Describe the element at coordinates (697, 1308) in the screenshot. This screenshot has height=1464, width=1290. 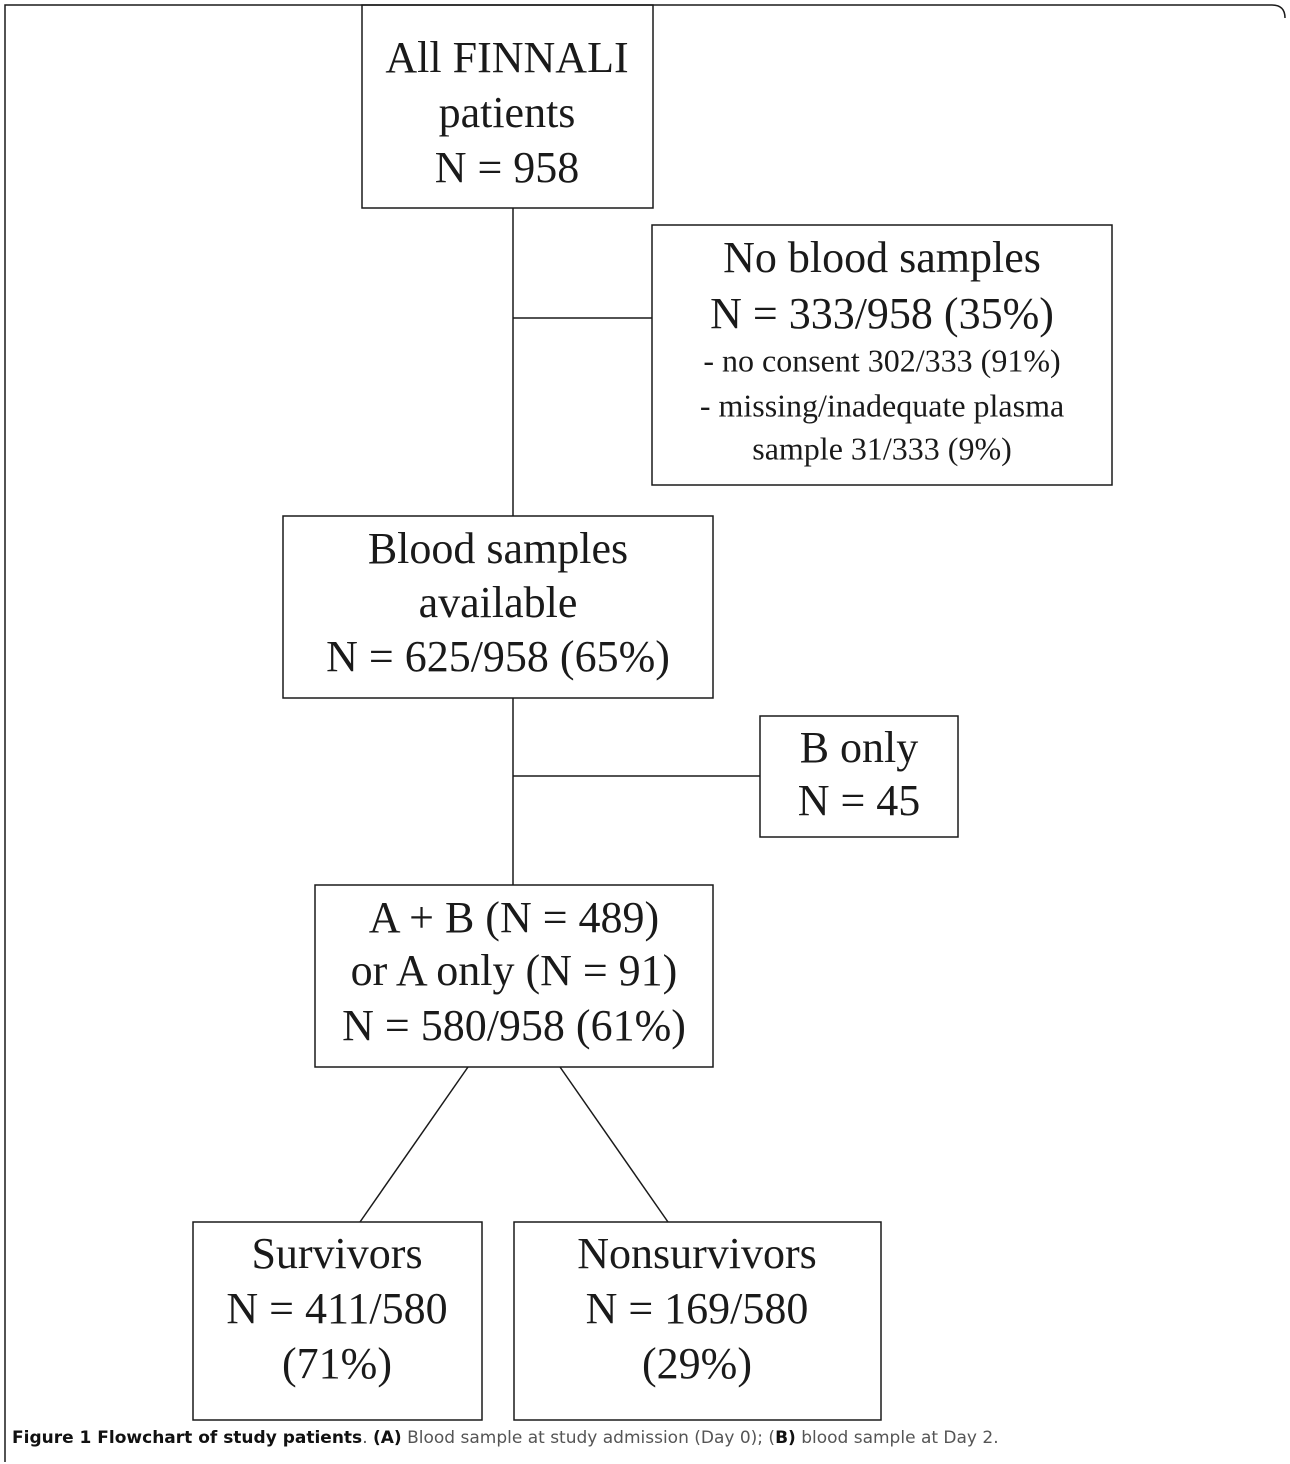
I see `node-text: N = 169/580` at that location.